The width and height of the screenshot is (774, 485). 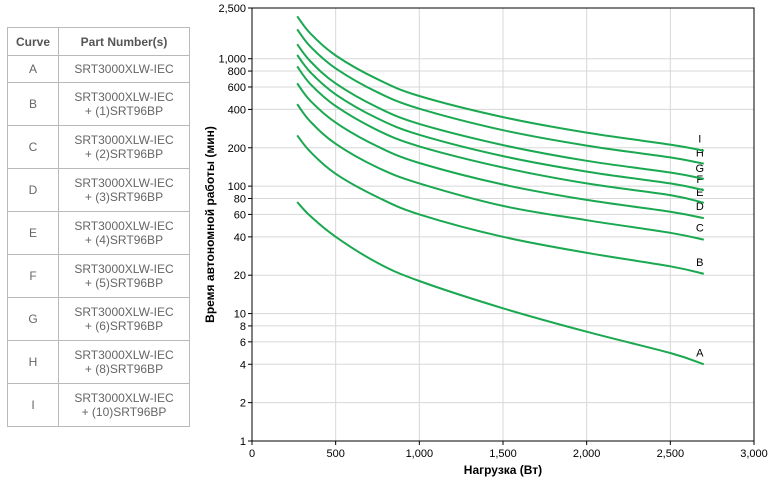 I want to click on y-tick-label: 2,500, so click(x=232, y=9).